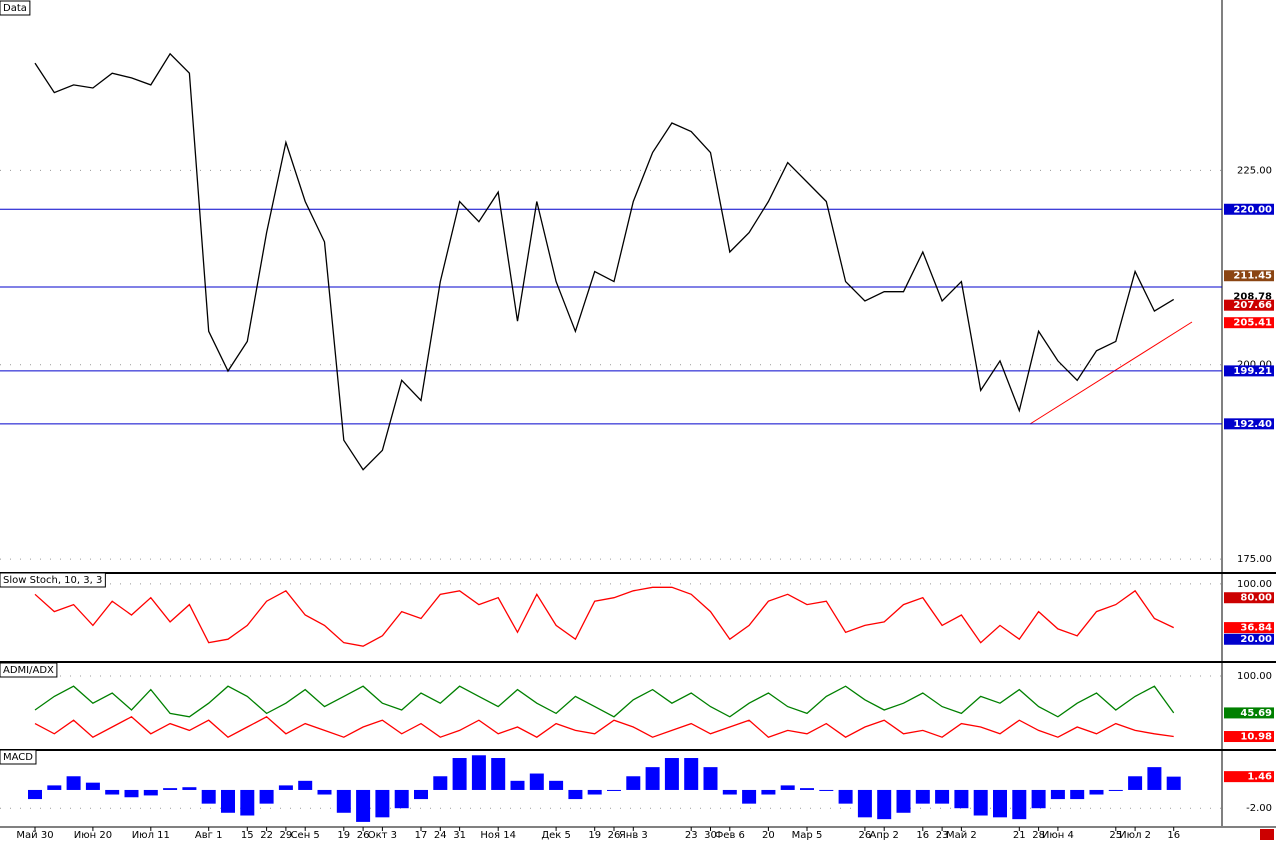  What do you see at coordinates (28, 670) in the screenshot?
I see `panel-title: ADMI/ADX` at bounding box center [28, 670].